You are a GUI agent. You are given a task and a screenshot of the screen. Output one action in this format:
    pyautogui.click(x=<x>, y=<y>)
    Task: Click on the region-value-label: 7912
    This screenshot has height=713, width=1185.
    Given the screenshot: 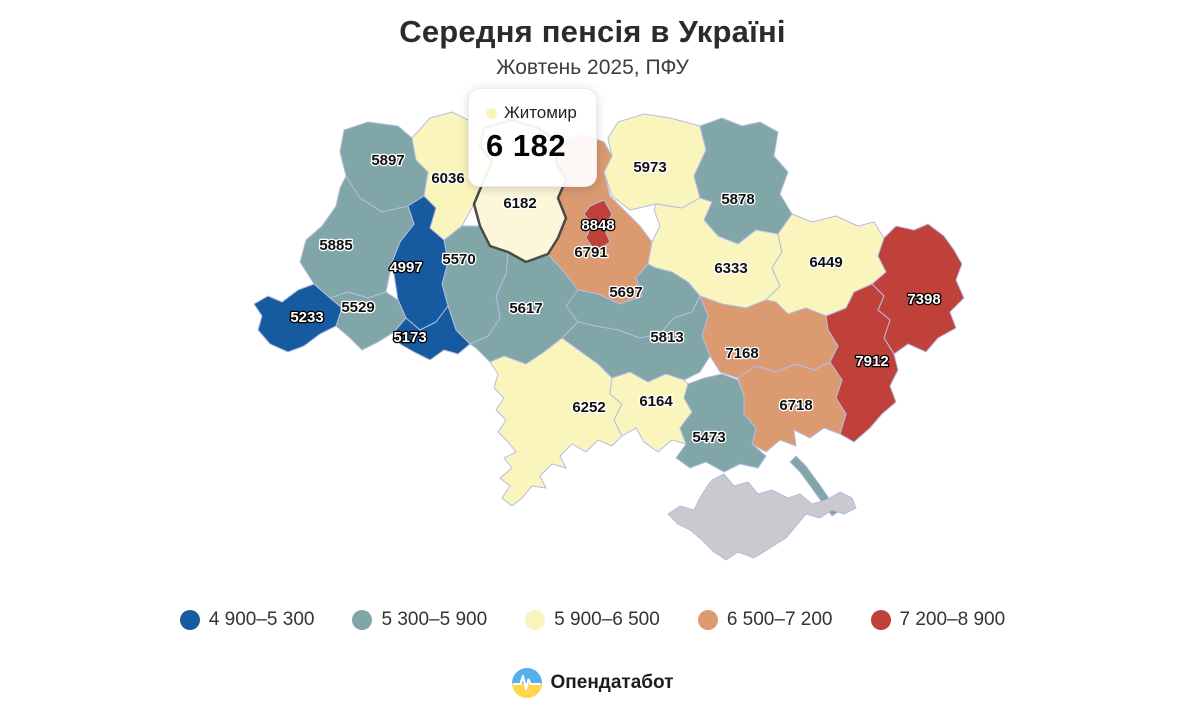 What is the action you would take?
    pyautogui.click(x=871, y=361)
    